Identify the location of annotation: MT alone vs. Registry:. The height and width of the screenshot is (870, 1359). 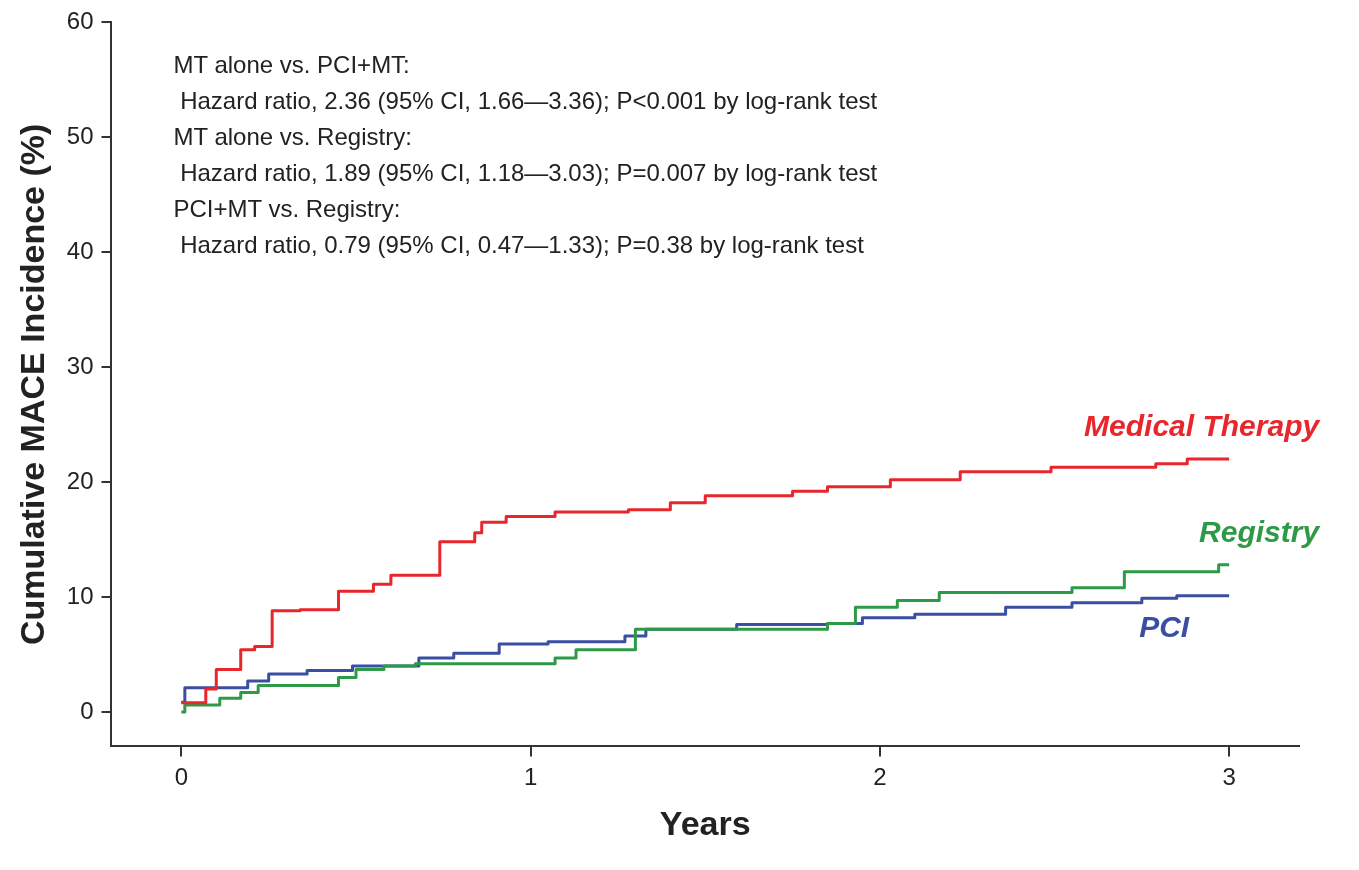
(292, 137).